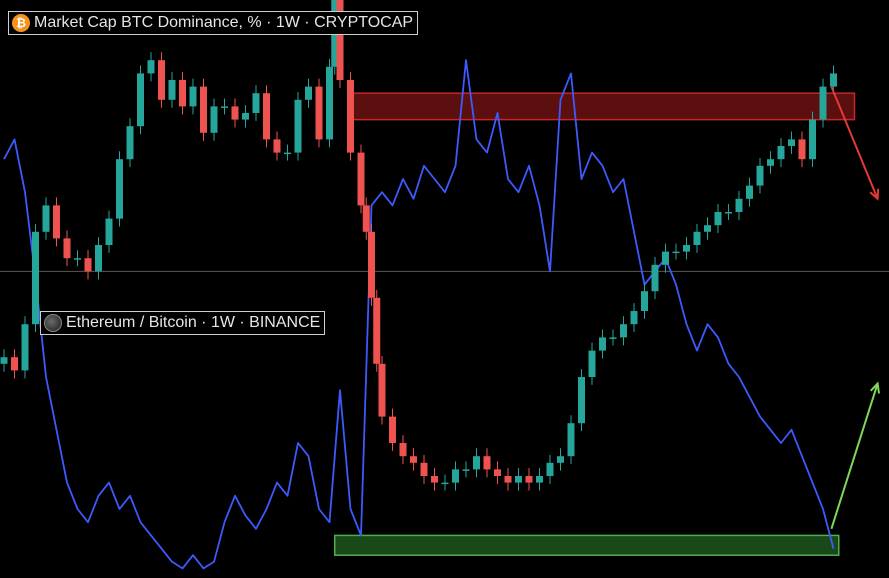  What do you see at coordinates (855, 143) in the screenshot?
I see `bearish-arrow` at bounding box center [855, 143].